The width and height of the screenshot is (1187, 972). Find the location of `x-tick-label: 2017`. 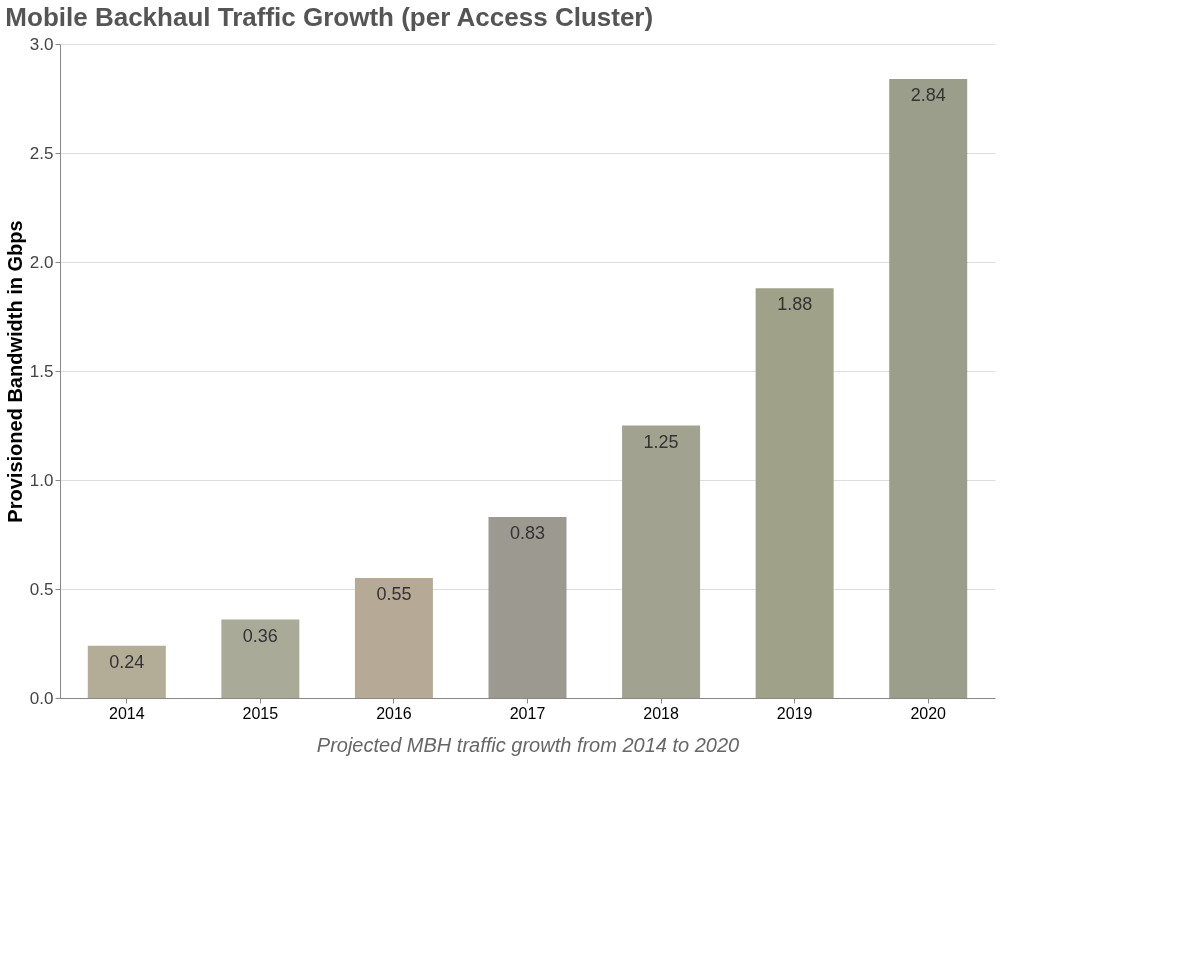

x-tick-label: 2017 is located at coordinates (527, 713).